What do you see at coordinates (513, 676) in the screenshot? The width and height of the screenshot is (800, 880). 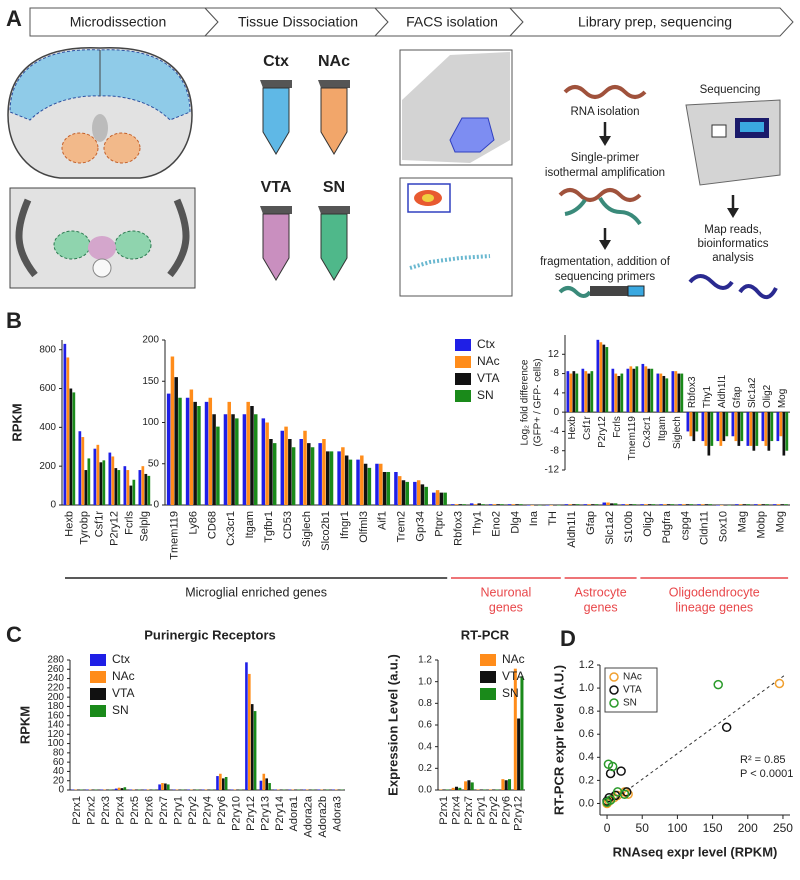 I see `legend-label: VTA` at bounding box center [513, 676].